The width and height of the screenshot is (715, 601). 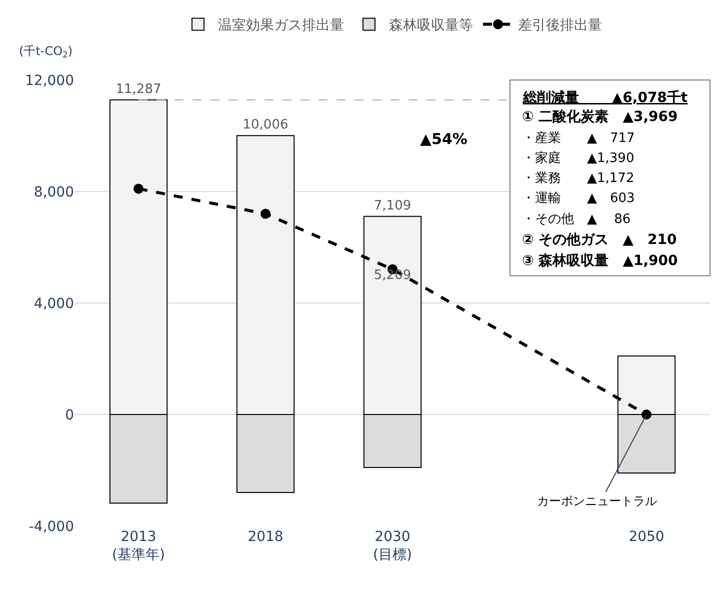 What do you see at coordinates (51, 526) in the screenshot?
I see `y-tick-label: -4,000` at bounding box center [51, 526].